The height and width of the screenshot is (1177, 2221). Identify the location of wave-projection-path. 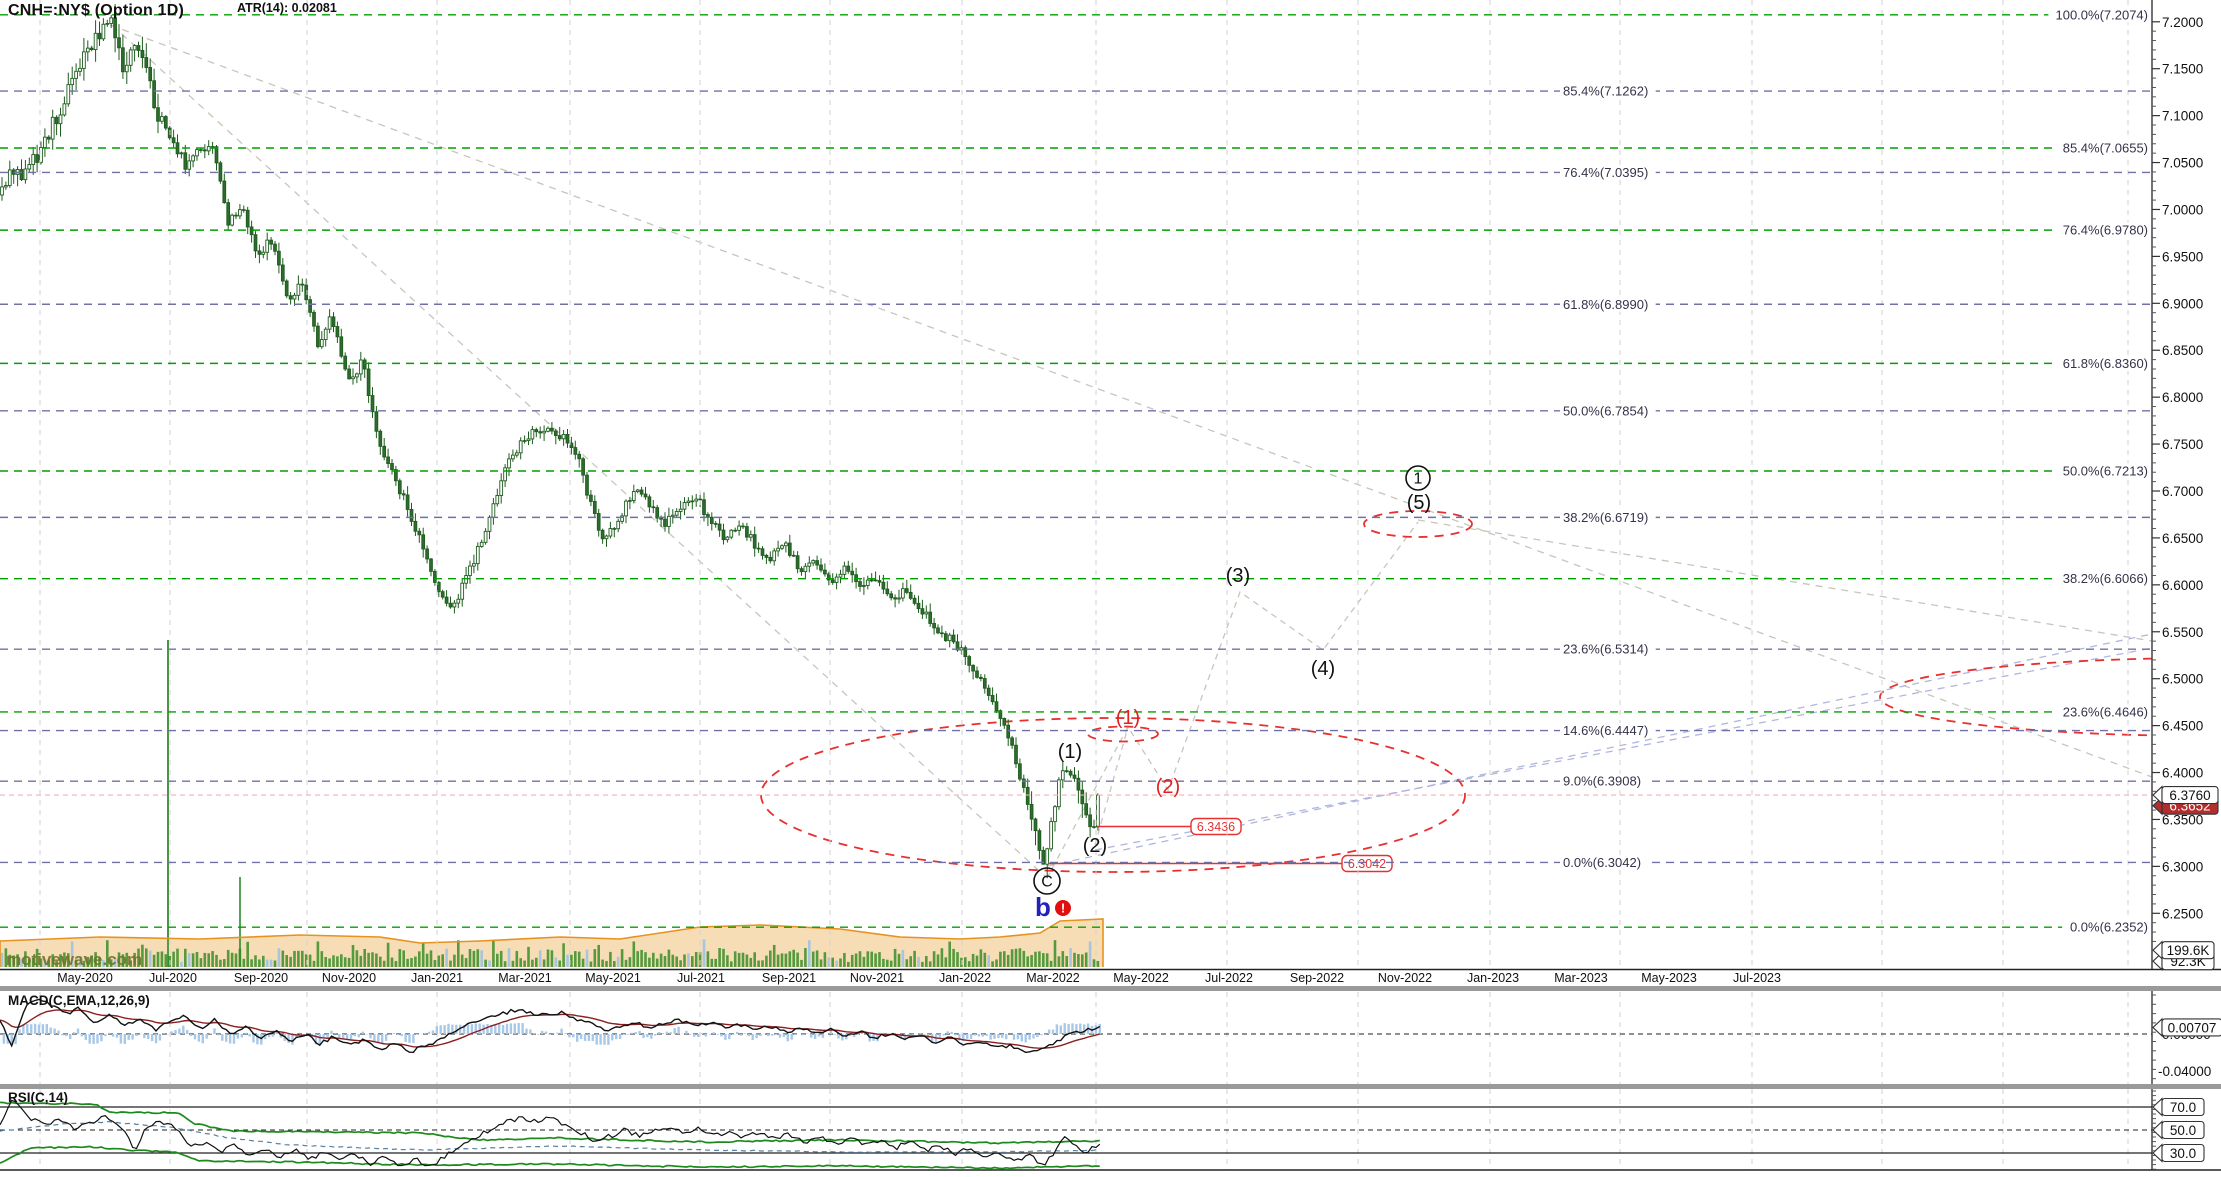
(1232, 700).